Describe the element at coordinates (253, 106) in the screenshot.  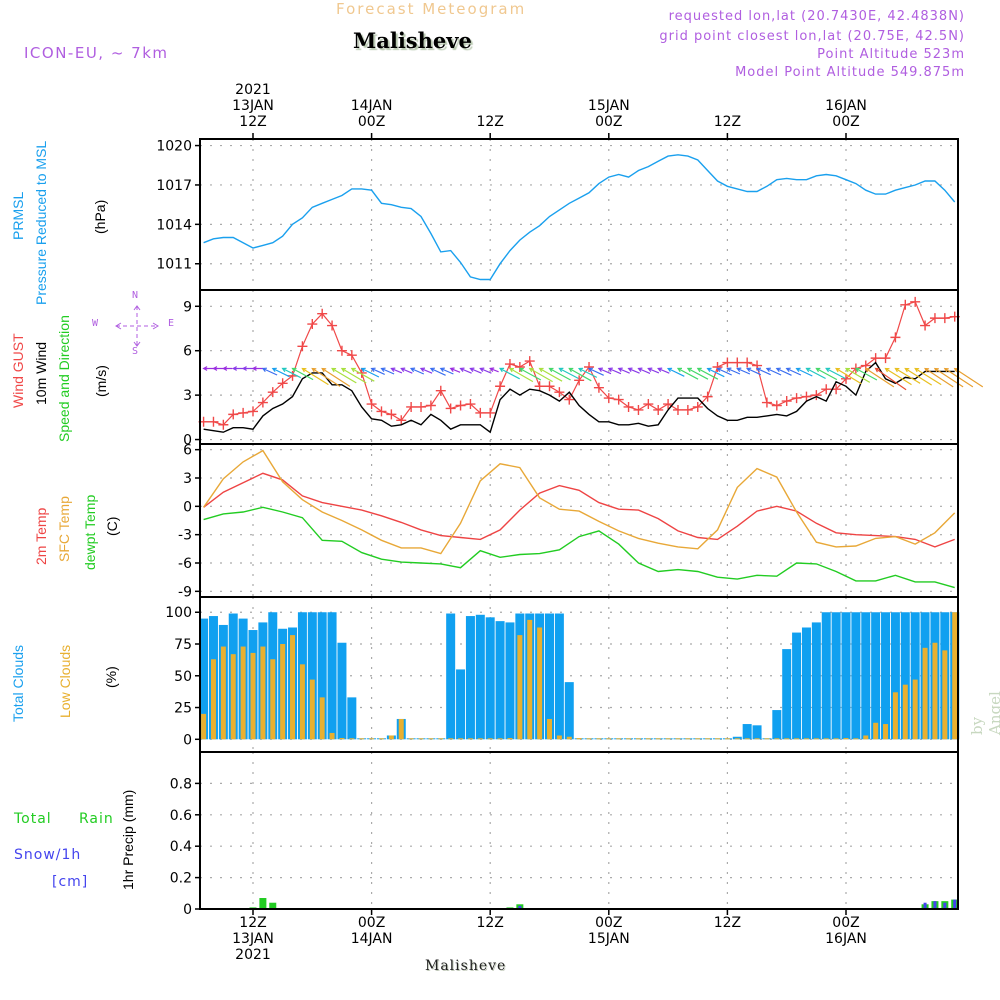
I see `x-tick-label-top: 13JAN` at that location.